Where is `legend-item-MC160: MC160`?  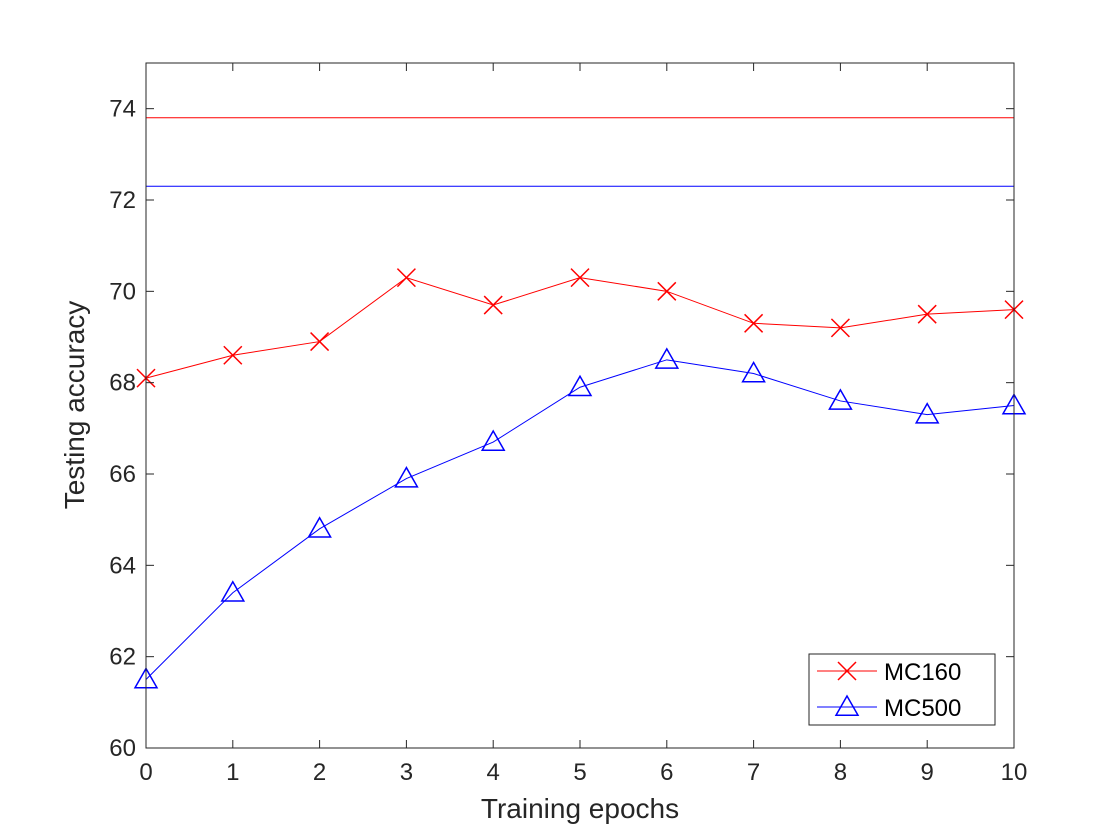
legend-item-MC160: MC160 is located at coordinates (889, 672).